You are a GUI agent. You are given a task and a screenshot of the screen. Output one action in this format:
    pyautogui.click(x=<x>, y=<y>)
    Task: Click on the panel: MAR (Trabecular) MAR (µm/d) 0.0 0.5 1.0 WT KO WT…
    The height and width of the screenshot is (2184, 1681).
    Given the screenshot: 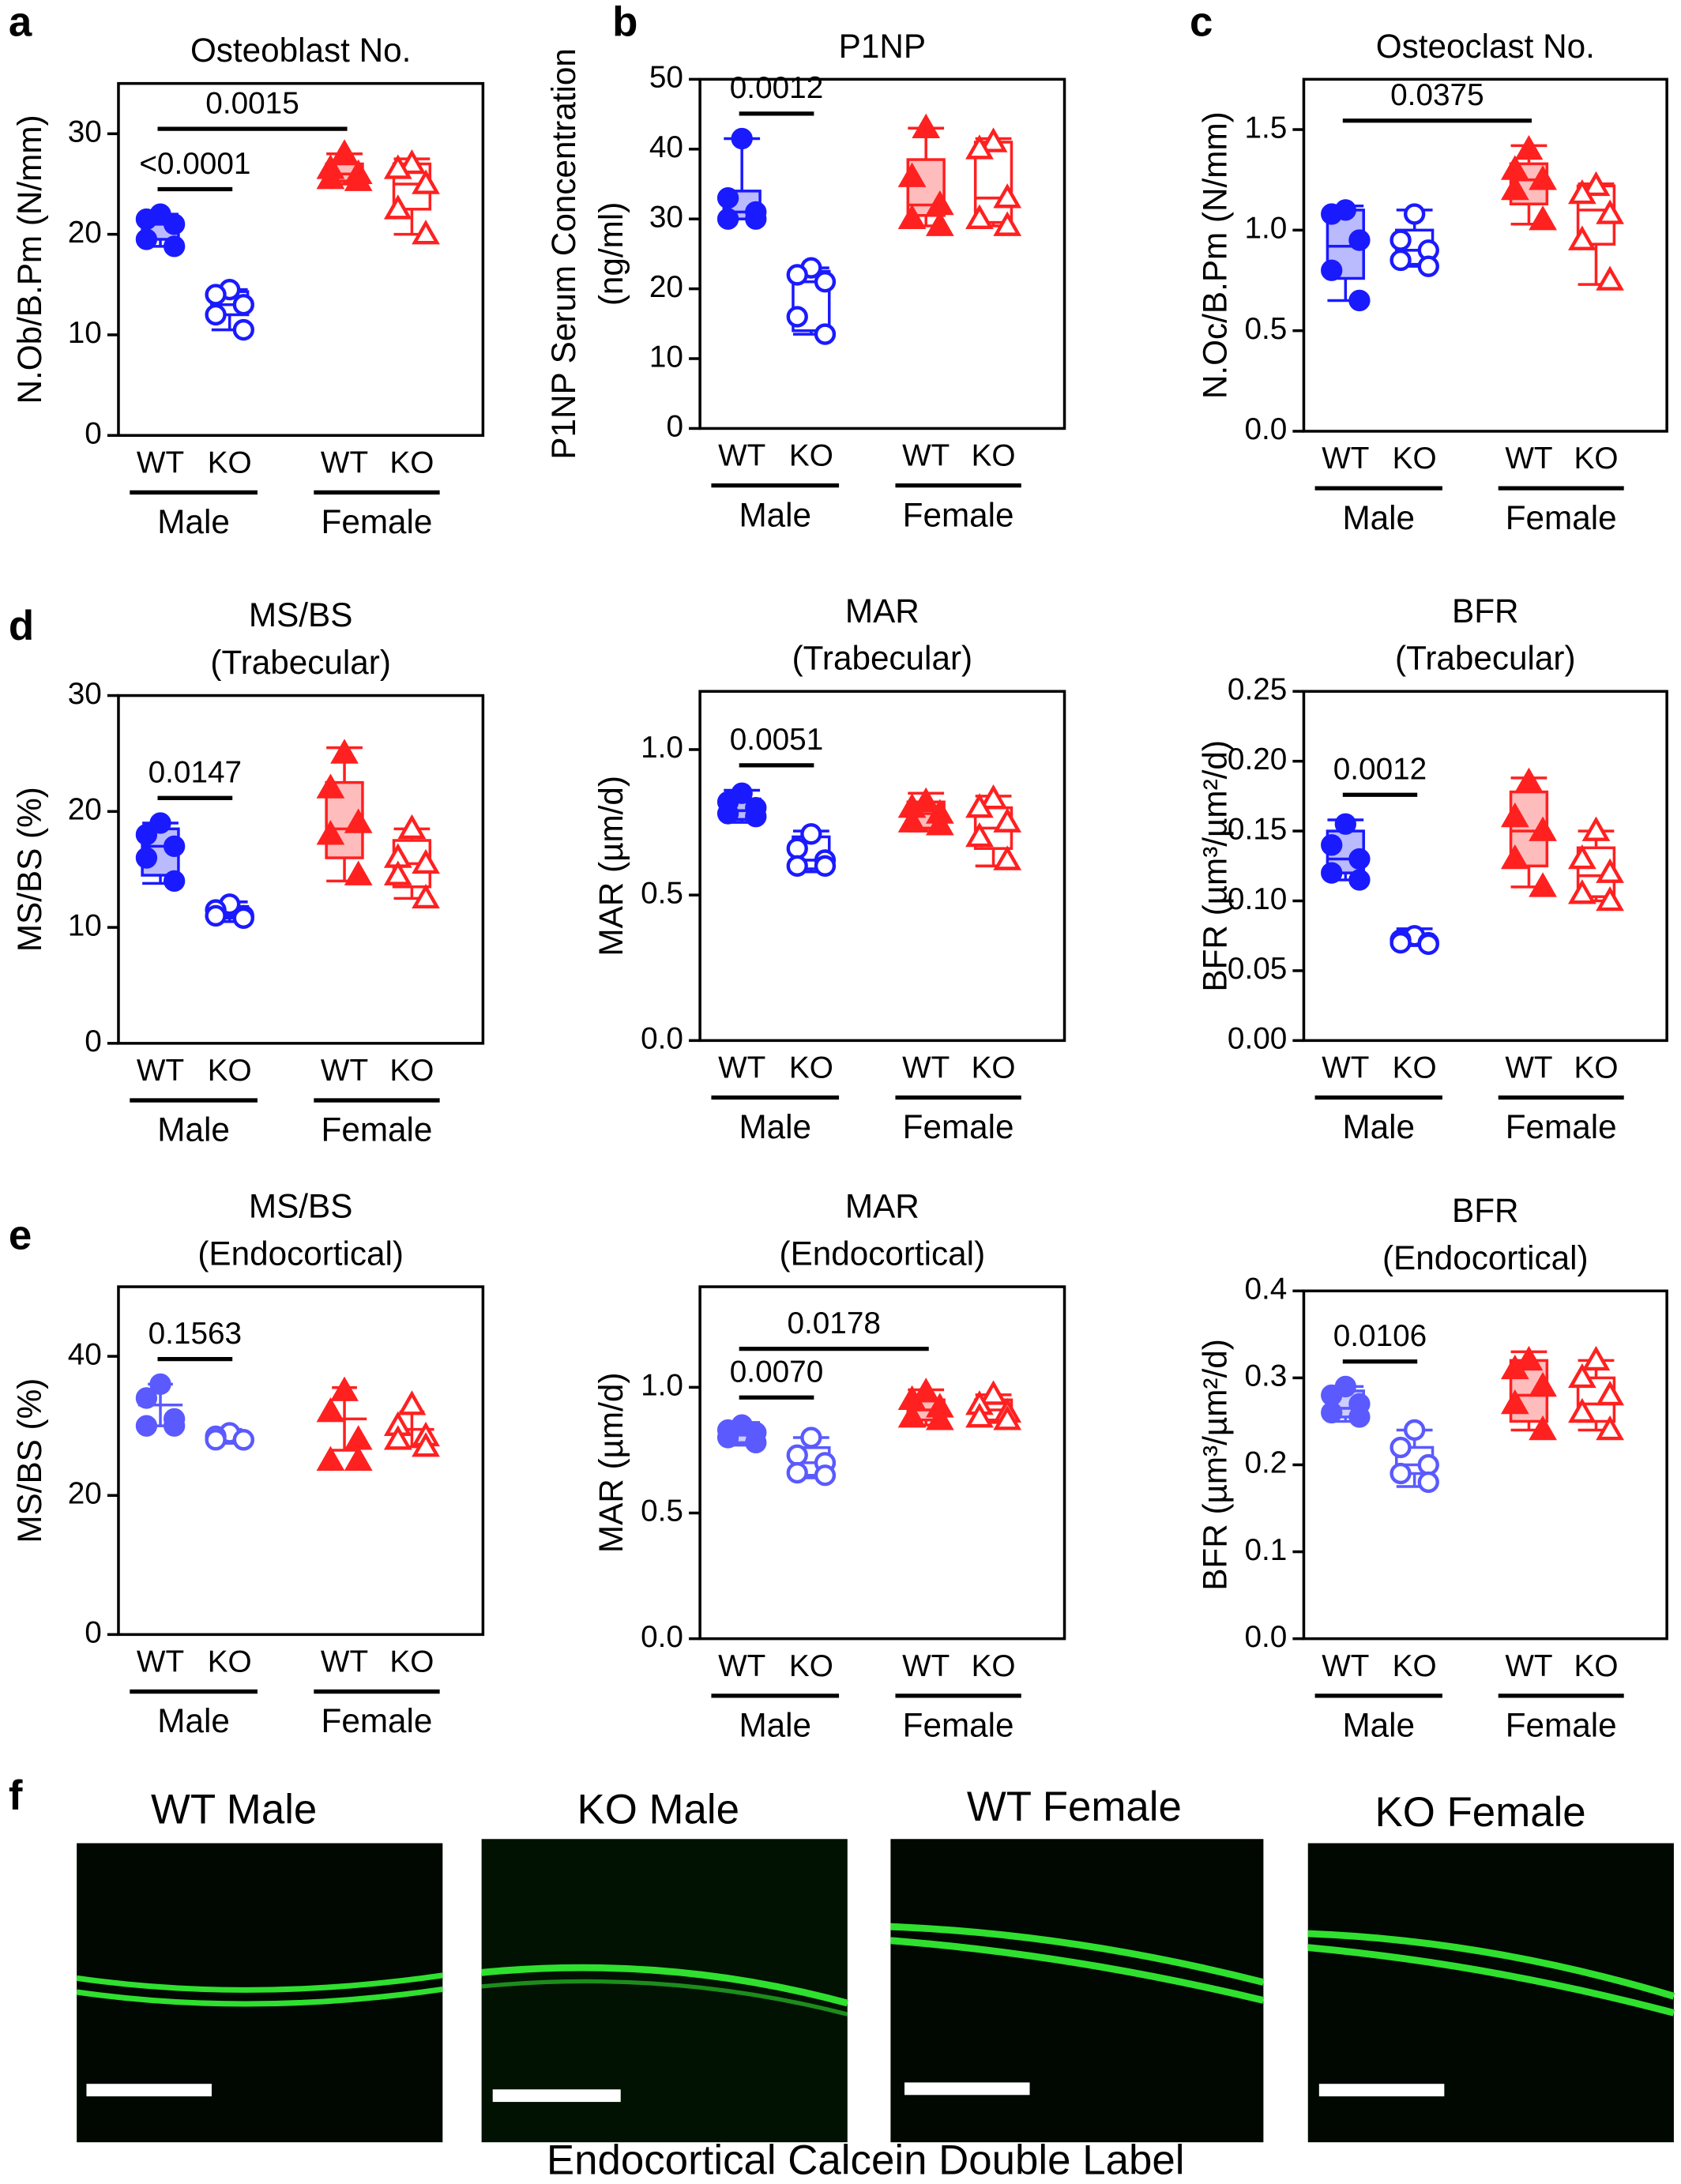 What is the action you would take?
    pyautogui.click(x=829, y=868)
    